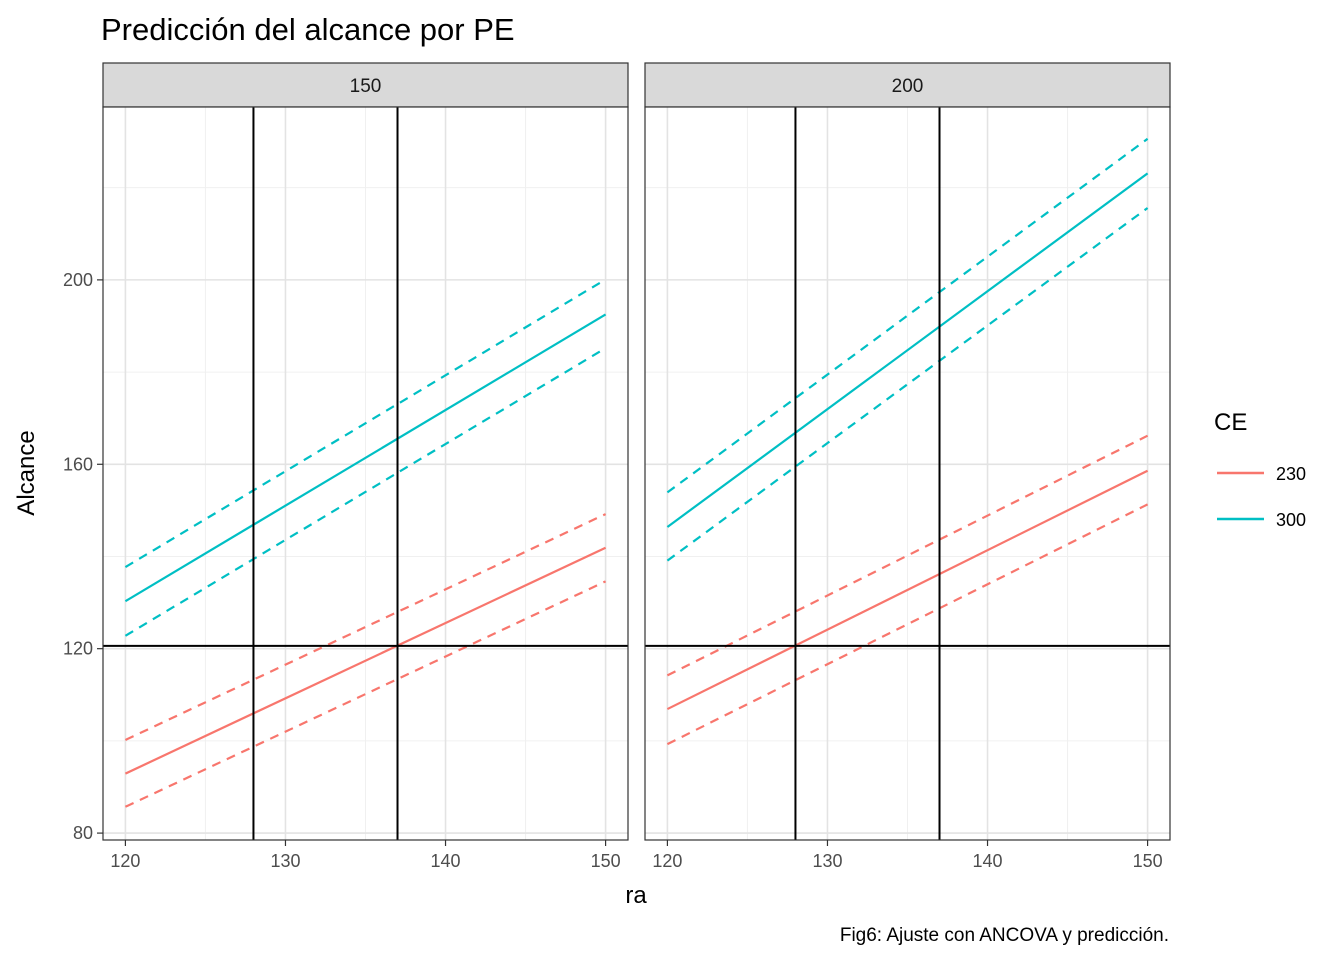 The image size is (1344, 960). I want to click on legend-entries: 230 300, so click(1261, 497).